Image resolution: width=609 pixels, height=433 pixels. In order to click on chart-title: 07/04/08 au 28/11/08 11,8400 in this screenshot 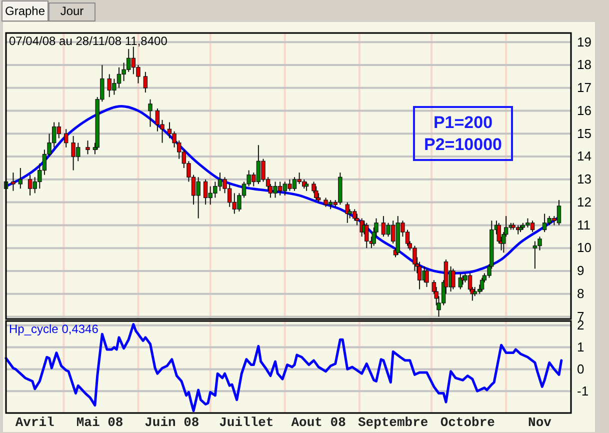, I will do `click(88, 41)`.